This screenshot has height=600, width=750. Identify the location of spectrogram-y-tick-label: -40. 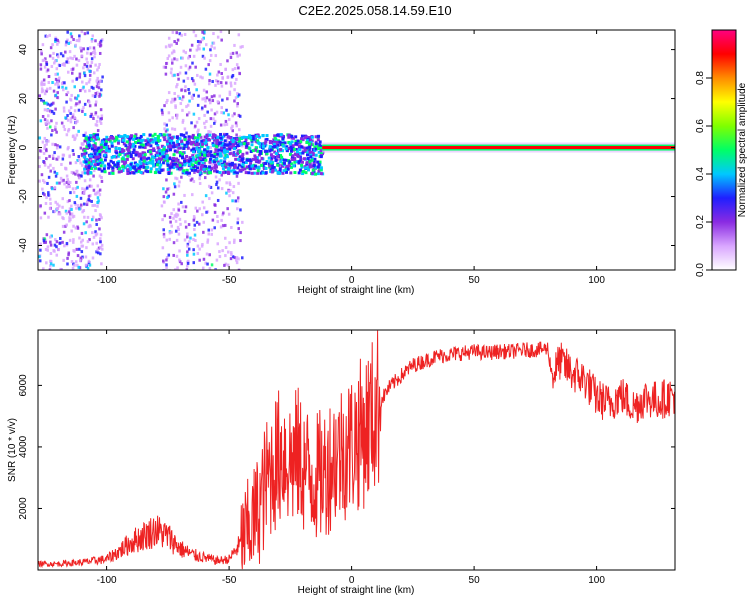
(23, 245).